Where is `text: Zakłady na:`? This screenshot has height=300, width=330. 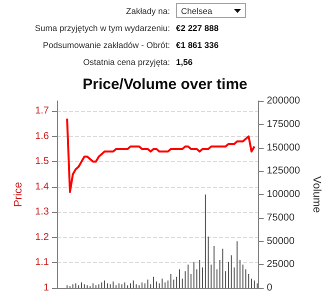
text: Zakłady na: is located at coordinates (148, 11).